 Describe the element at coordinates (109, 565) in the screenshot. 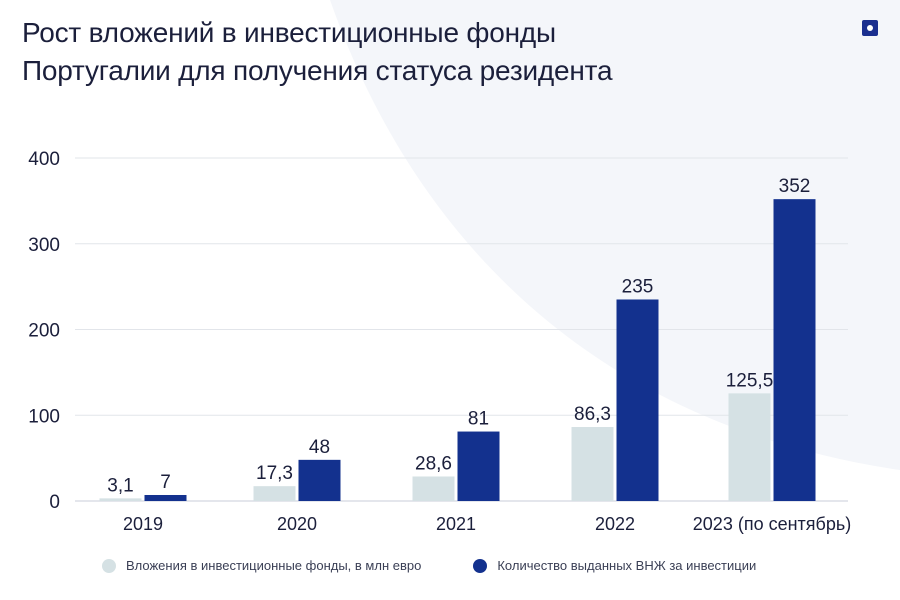

I see `legend-swatch-investments` at that location.